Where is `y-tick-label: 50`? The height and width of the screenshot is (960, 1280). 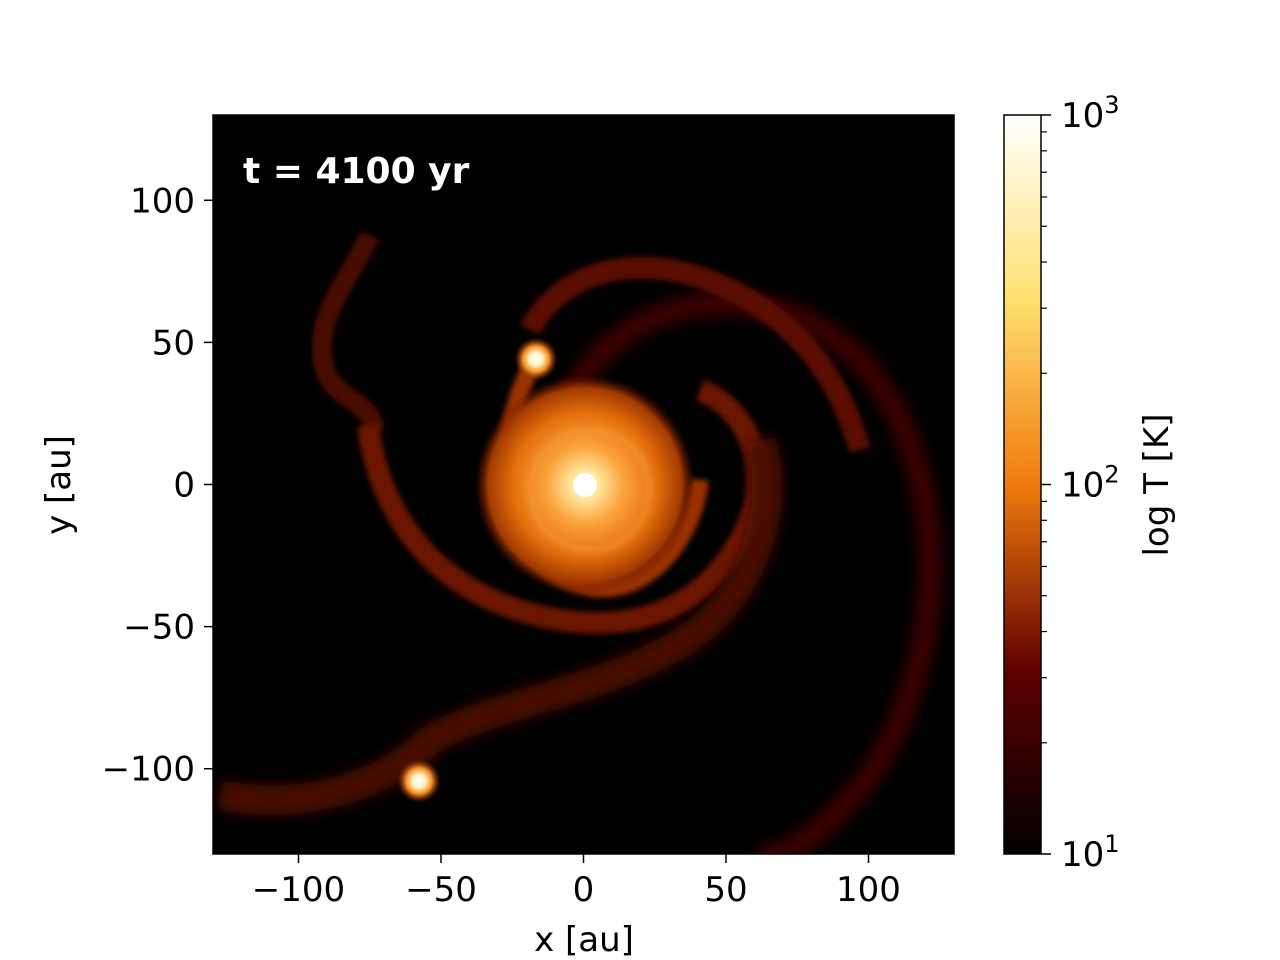
y-tick-label: 50 is located at coordinates (173, 343).